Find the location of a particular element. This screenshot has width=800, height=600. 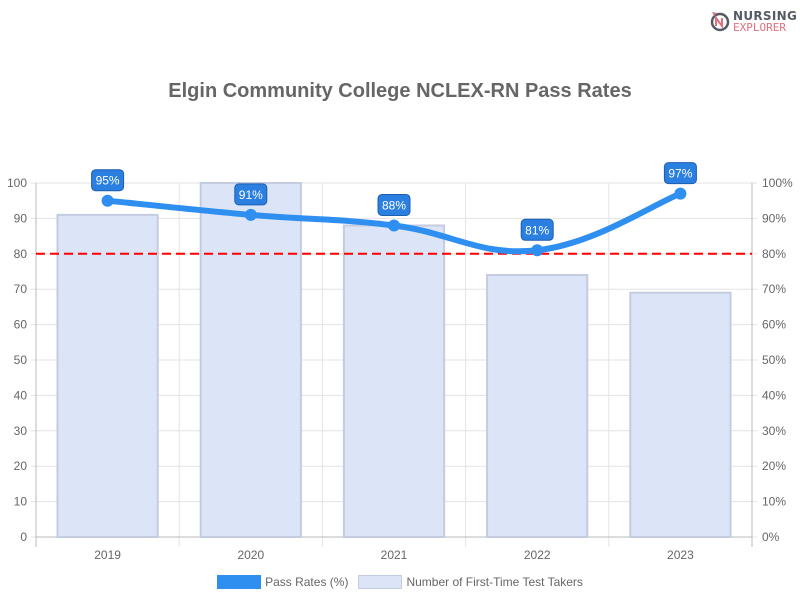

x-tick-label: 2022 is located at coordinates (537, 555).